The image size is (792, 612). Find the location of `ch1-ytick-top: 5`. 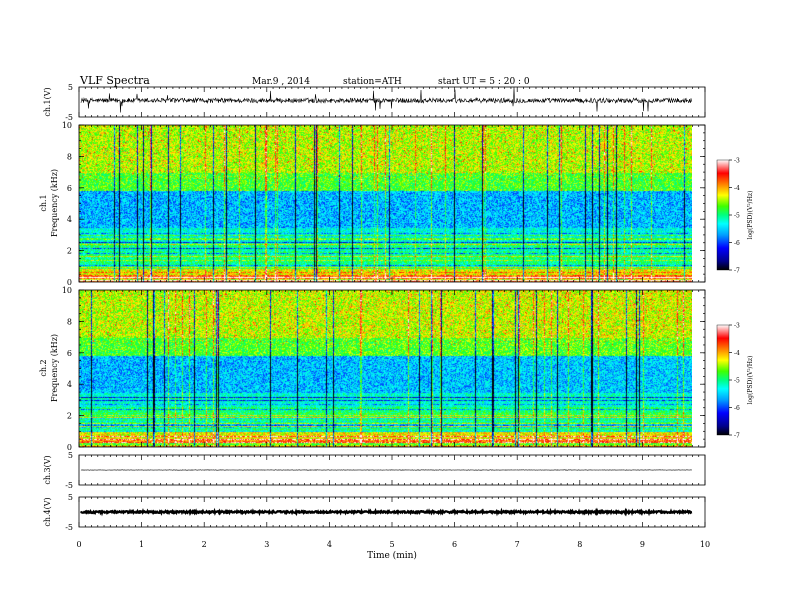

ch1-ytick-top: 5 is located at coordinates (70, 87).